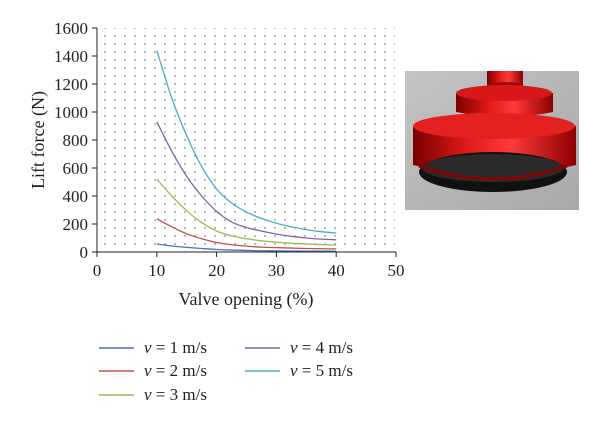 The width and height of the screenshot is (600, 422). What do you see at coordinates (321, 370) in the screenshot?
I see `legend-label-5: v = 5 m/s` at bounding box center [321, 370].